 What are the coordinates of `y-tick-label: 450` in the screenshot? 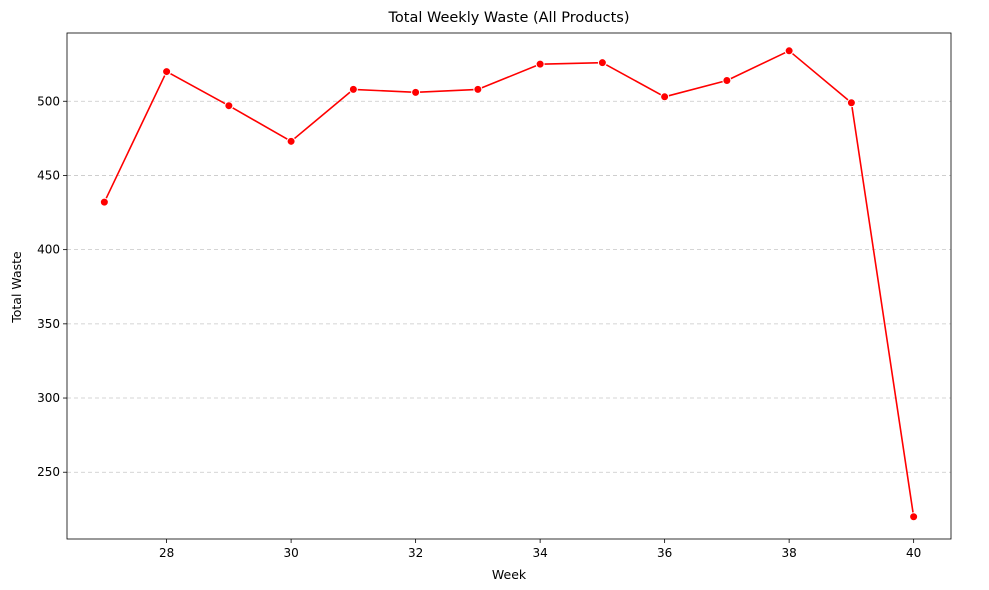 It's located at (48, 175).